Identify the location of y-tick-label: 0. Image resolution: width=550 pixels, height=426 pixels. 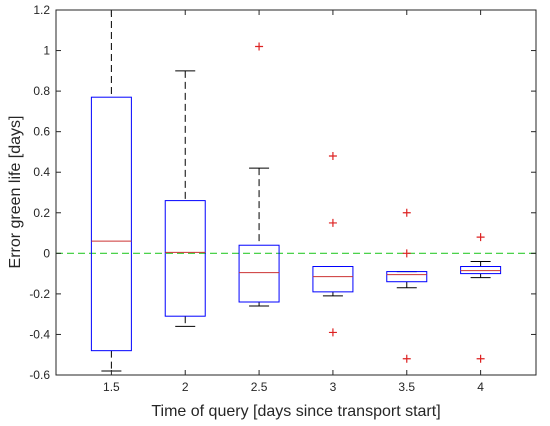
(46, 253).